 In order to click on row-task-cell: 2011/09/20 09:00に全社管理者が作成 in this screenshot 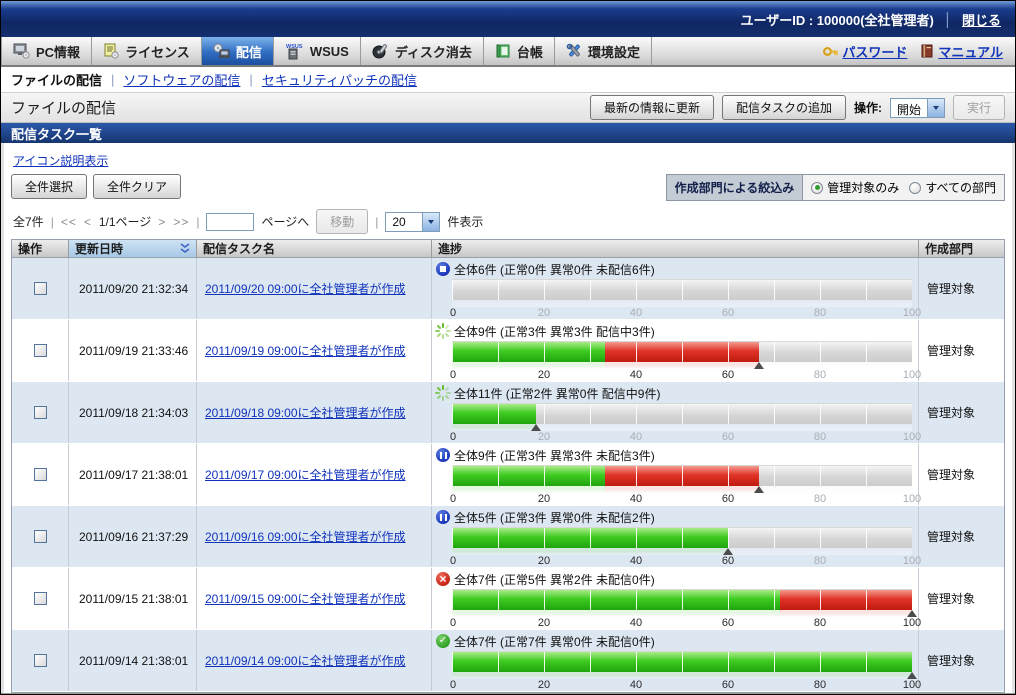, I will do `click(314, 288)`.